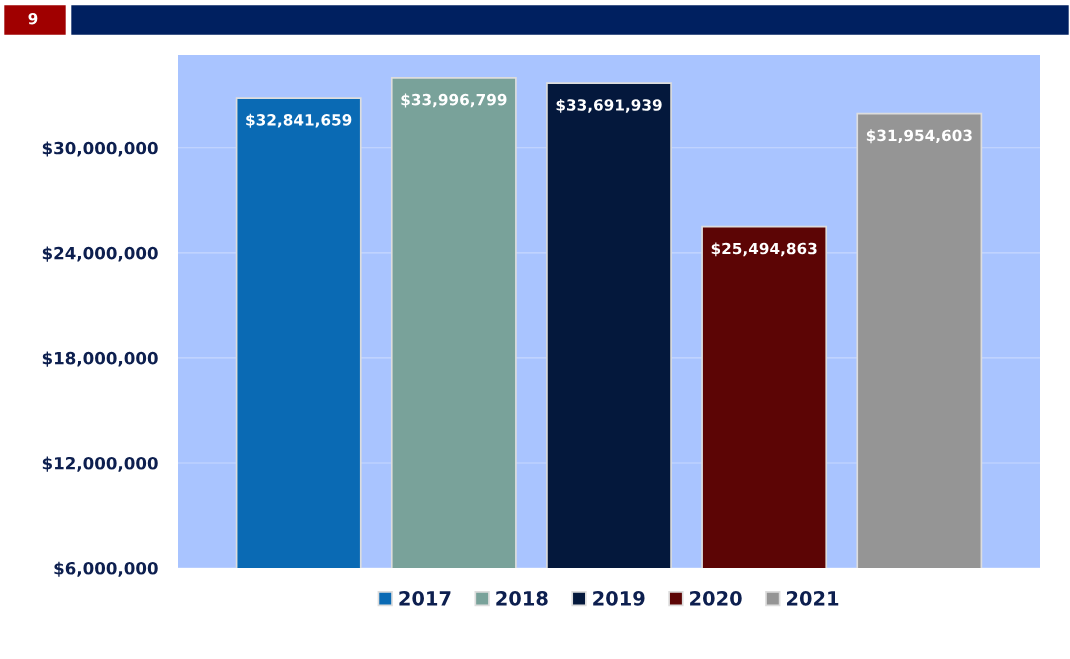  What do you see at coordinates (919, 136) in the screenshot?
I see `data-label: $31,954,603` at bounding box center [919, 136].